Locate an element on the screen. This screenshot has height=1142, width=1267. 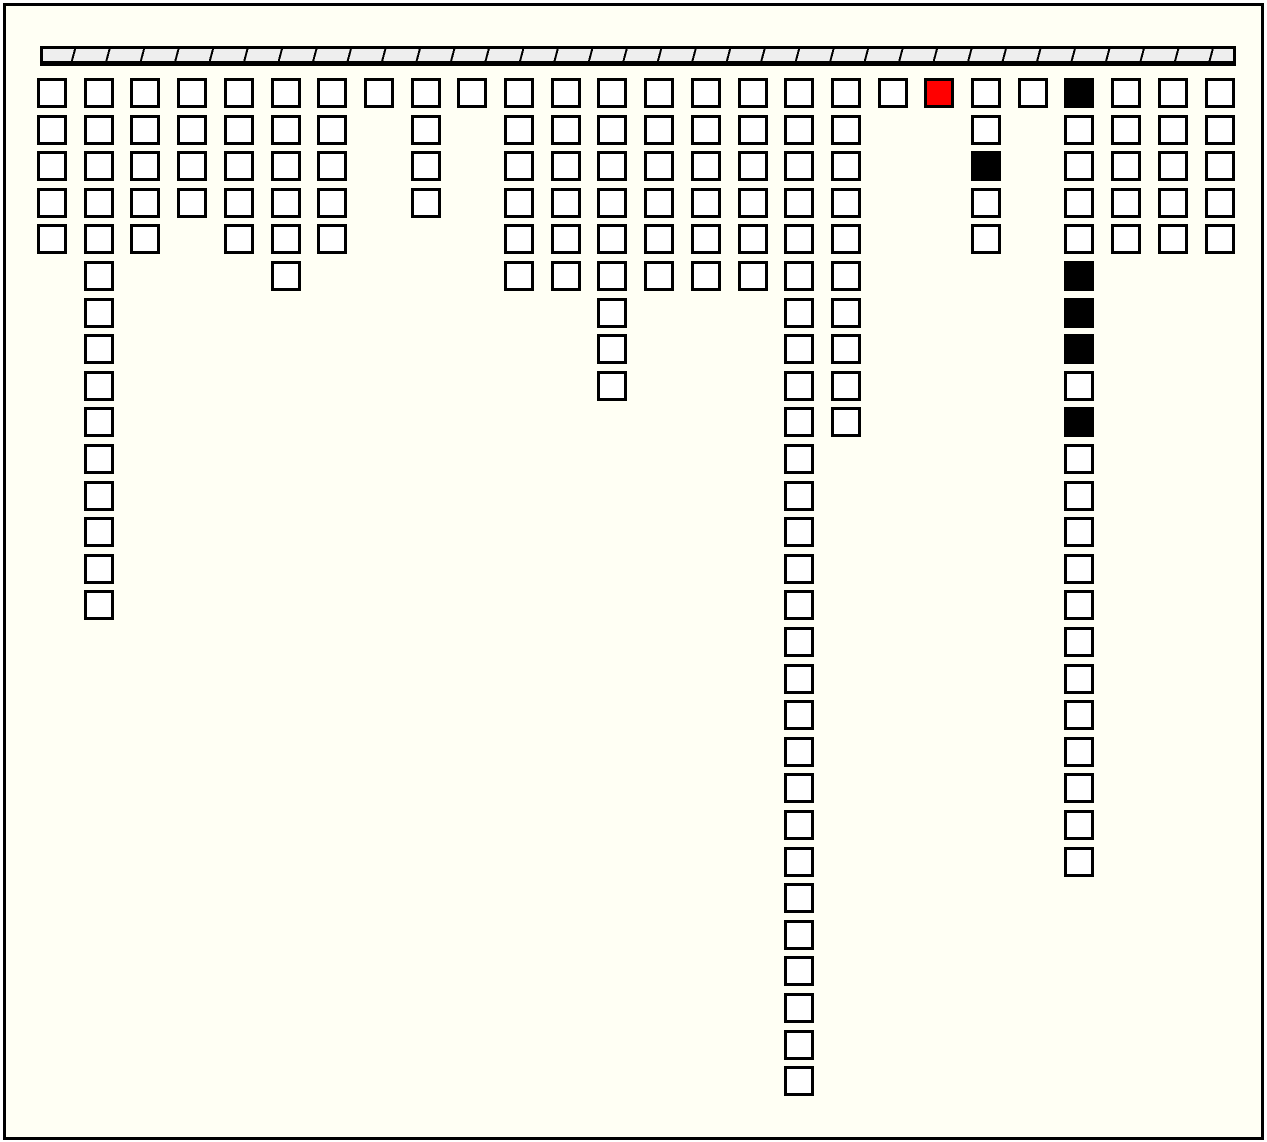
tile-col2-row1 is located at coordinates (98, 93).